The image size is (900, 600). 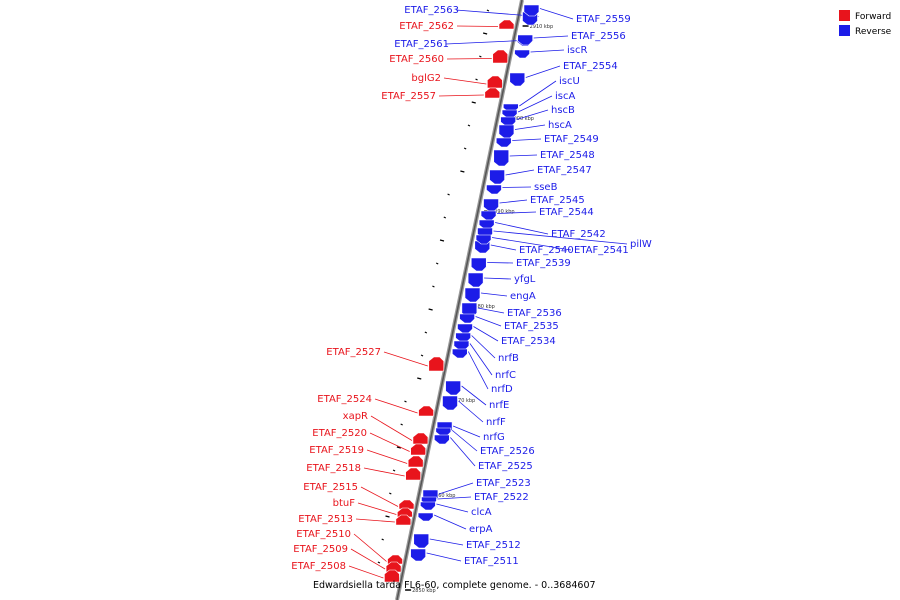 I want to click on gene-label-etaf-2535: ETAF_2535, so click(x=531, y=326).